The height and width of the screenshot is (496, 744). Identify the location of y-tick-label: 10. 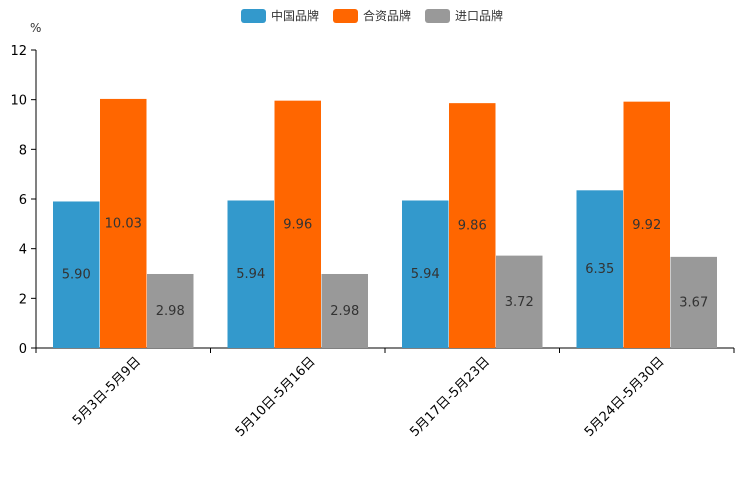
(18, 101).